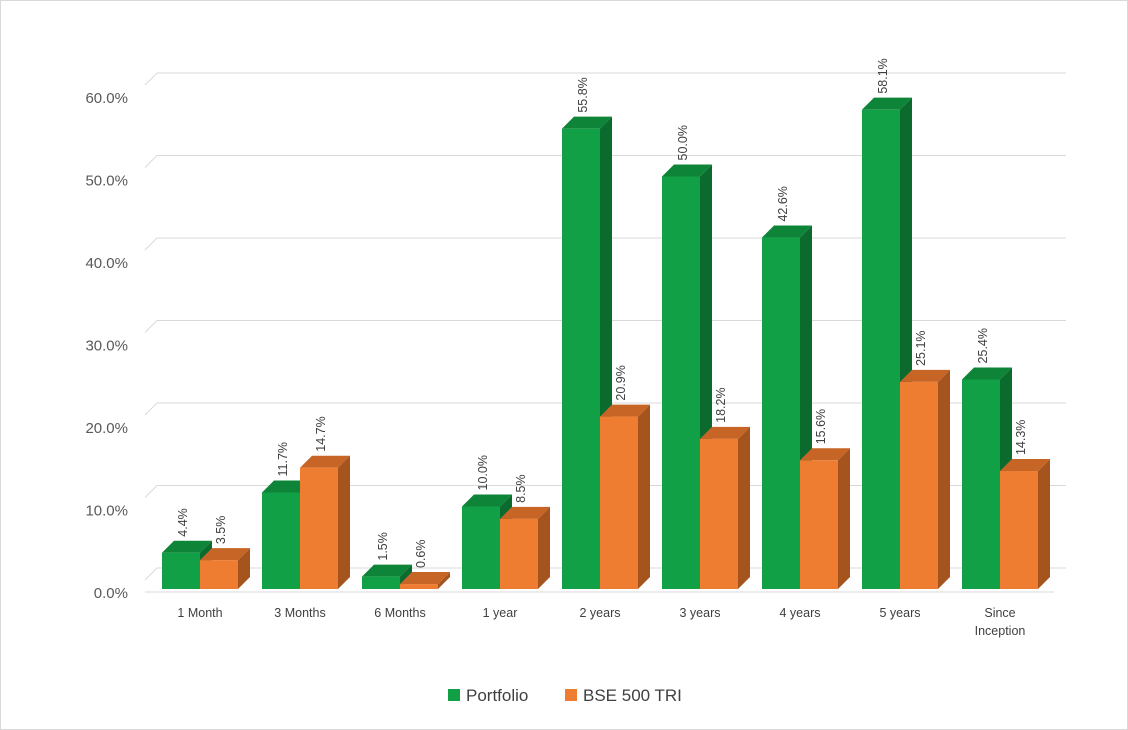 This screenshot has height=730, width=1128. What do you see at coordinates (500, 613) in the screenshot?
I see `category-label: 1 year` at bounding box center [500, 613].